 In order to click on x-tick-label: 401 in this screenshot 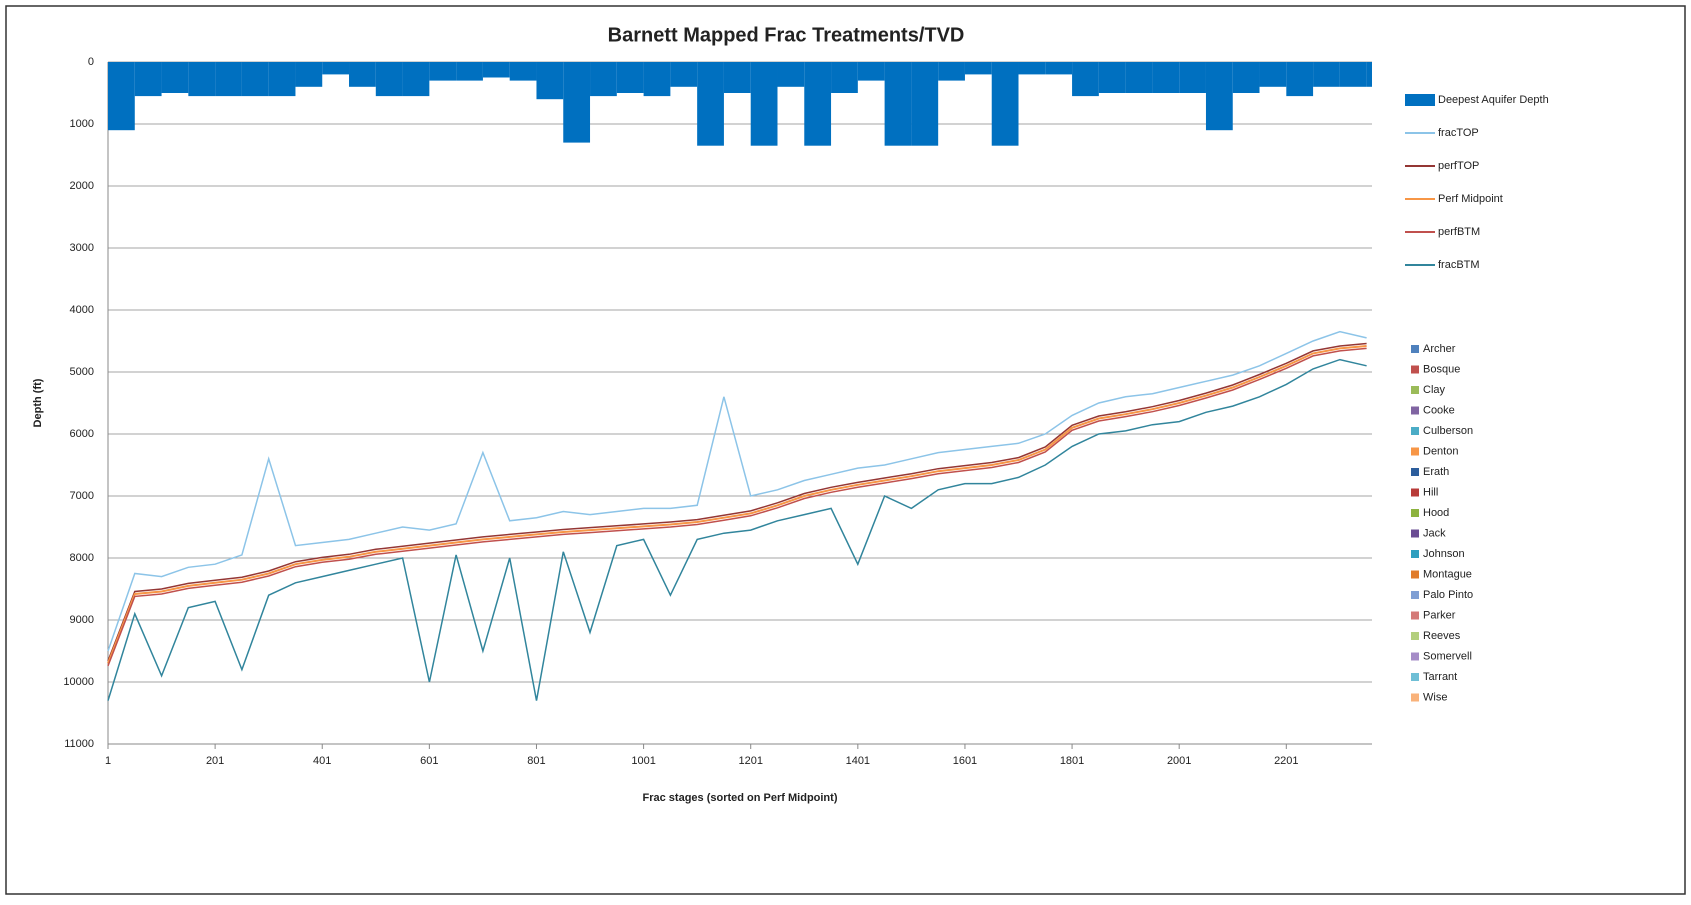, I will do `click(322, 761)`.